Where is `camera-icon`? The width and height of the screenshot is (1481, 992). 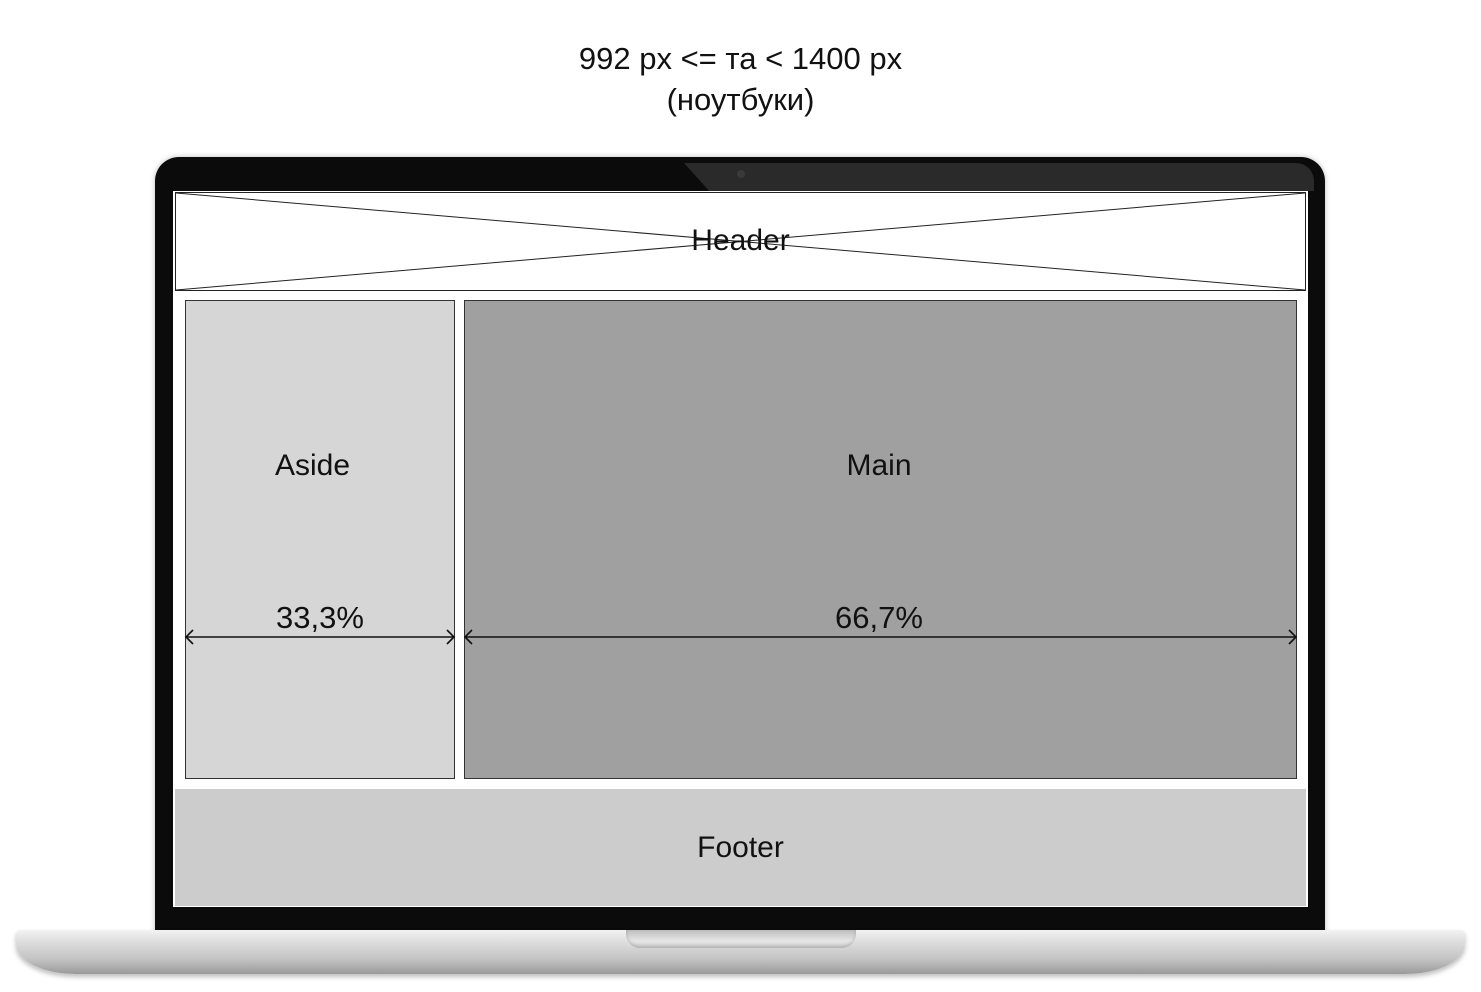
camera-icon is located at coordinates (741, 174).